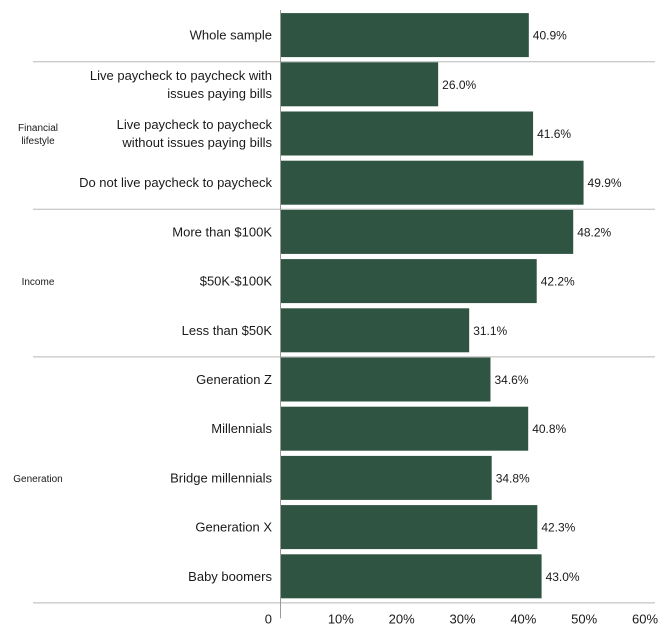 Image resolution: width=670 pixels, height=634 pixels. Describe the element at coordinates (523, 618) in the screenshot. I see `x-tick-label-4: 40%` at that location.